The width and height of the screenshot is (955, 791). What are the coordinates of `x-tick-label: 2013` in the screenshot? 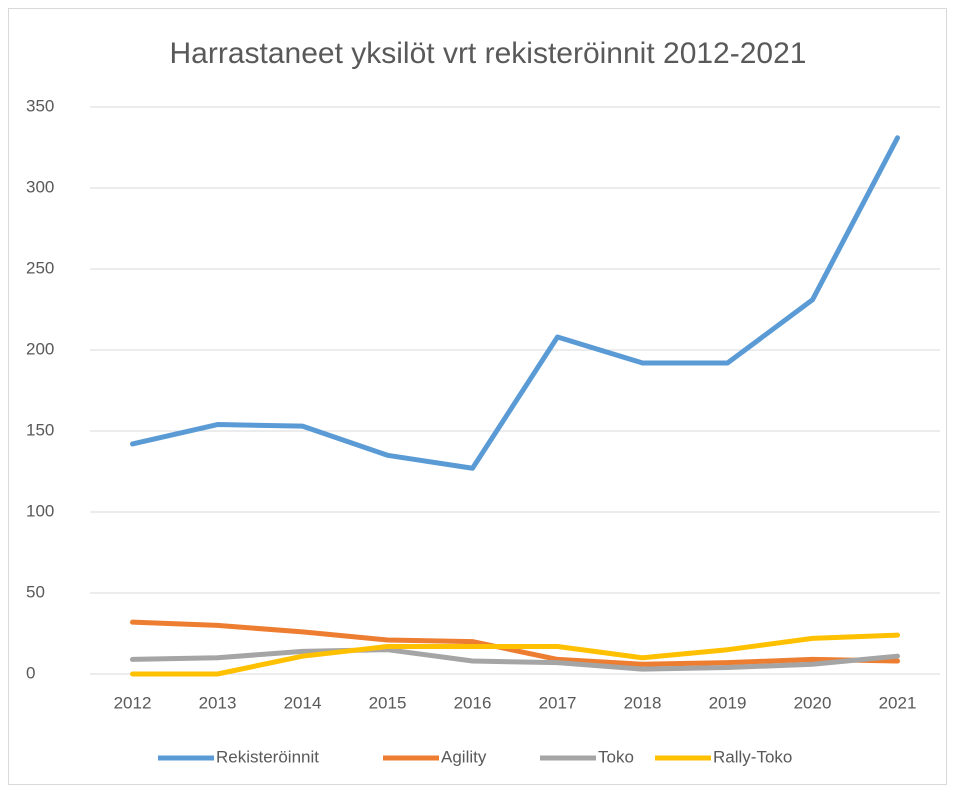 It's located at (218, 702).